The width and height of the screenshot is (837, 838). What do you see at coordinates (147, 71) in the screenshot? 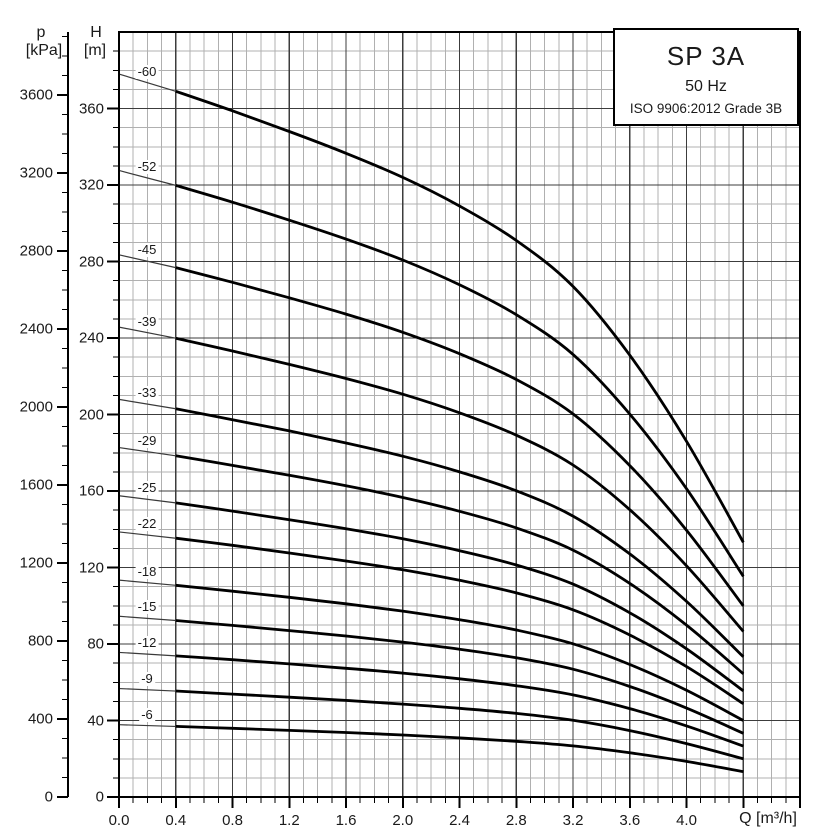
I see `curve-label-60: -60` at bounding box center [147, 71].